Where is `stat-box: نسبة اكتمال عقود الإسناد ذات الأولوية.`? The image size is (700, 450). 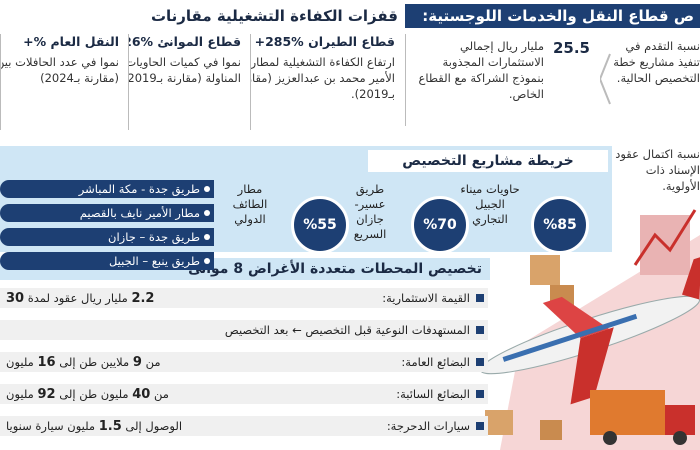
stat-box: نسبة اكتمال عقود الإسناد ذات الأولوية. is located at coordinates (657, 177).